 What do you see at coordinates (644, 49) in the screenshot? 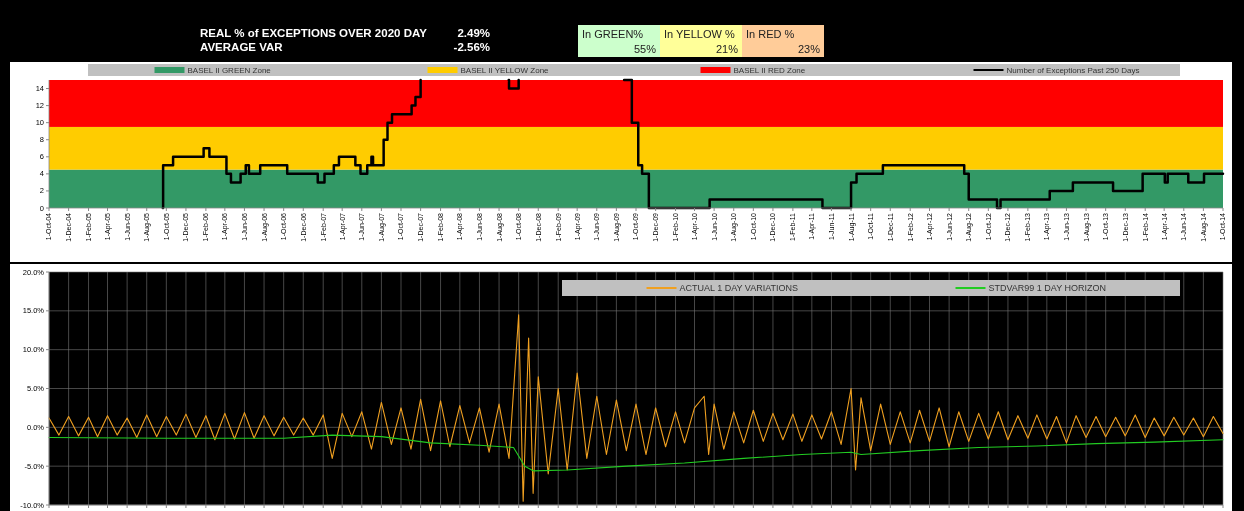
I see `text: 55%` at bounding box center [644, 49].